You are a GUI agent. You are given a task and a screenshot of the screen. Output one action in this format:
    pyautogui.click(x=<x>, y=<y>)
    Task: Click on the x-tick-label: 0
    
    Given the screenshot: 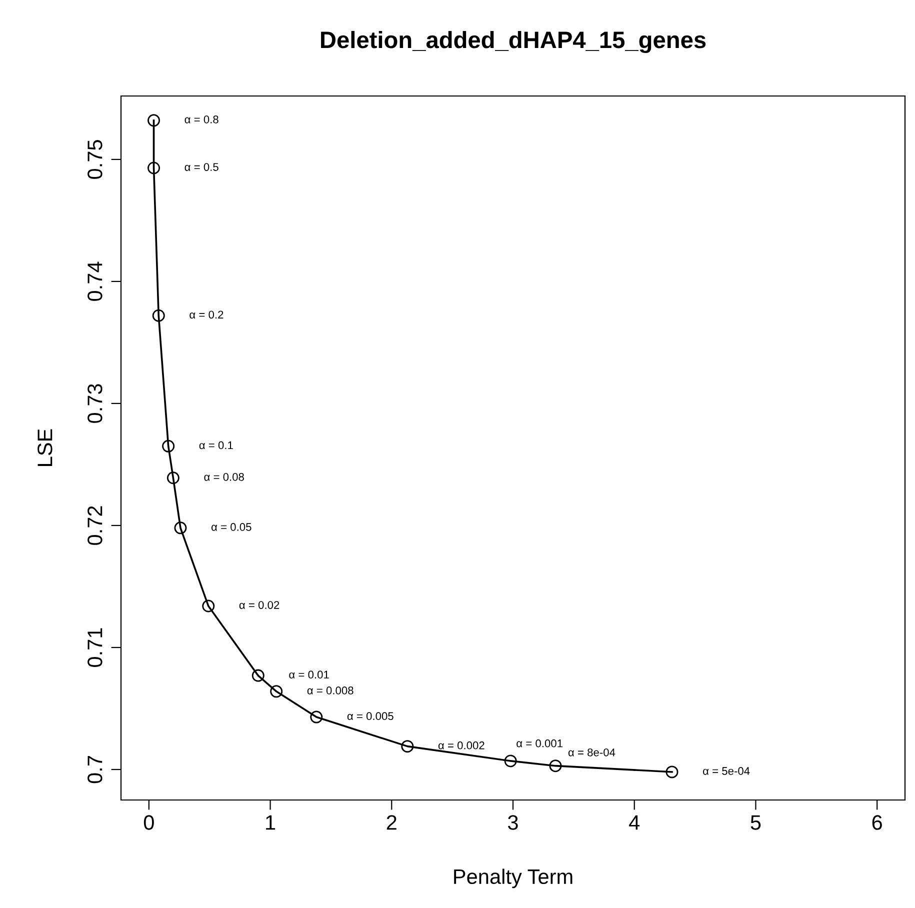 What is the action you would take?
    pyautogui.click(x=149, y=822)
    